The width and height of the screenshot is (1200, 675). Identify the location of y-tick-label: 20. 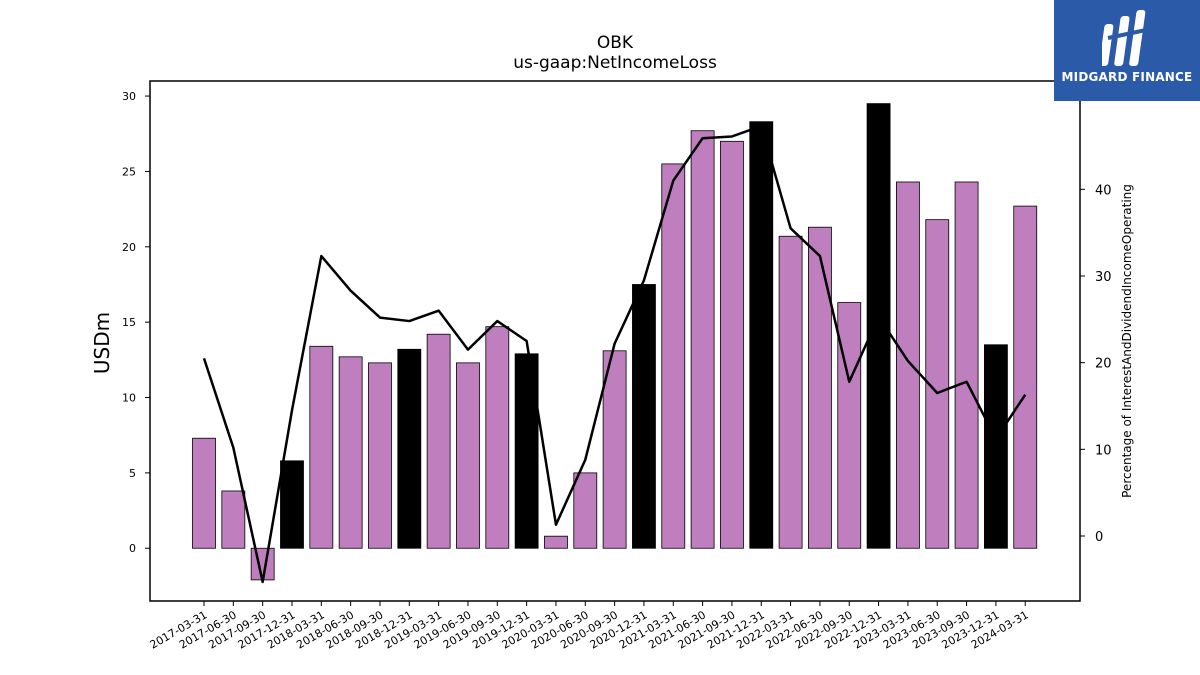
(129, 247).